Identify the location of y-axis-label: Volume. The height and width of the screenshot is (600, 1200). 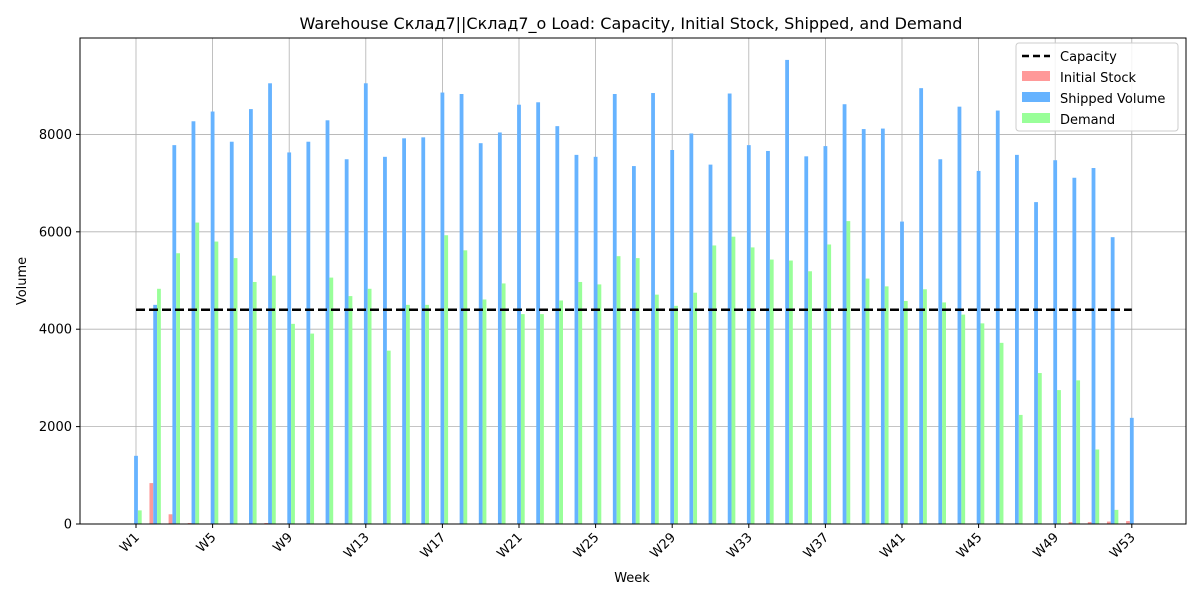
(22, 281).